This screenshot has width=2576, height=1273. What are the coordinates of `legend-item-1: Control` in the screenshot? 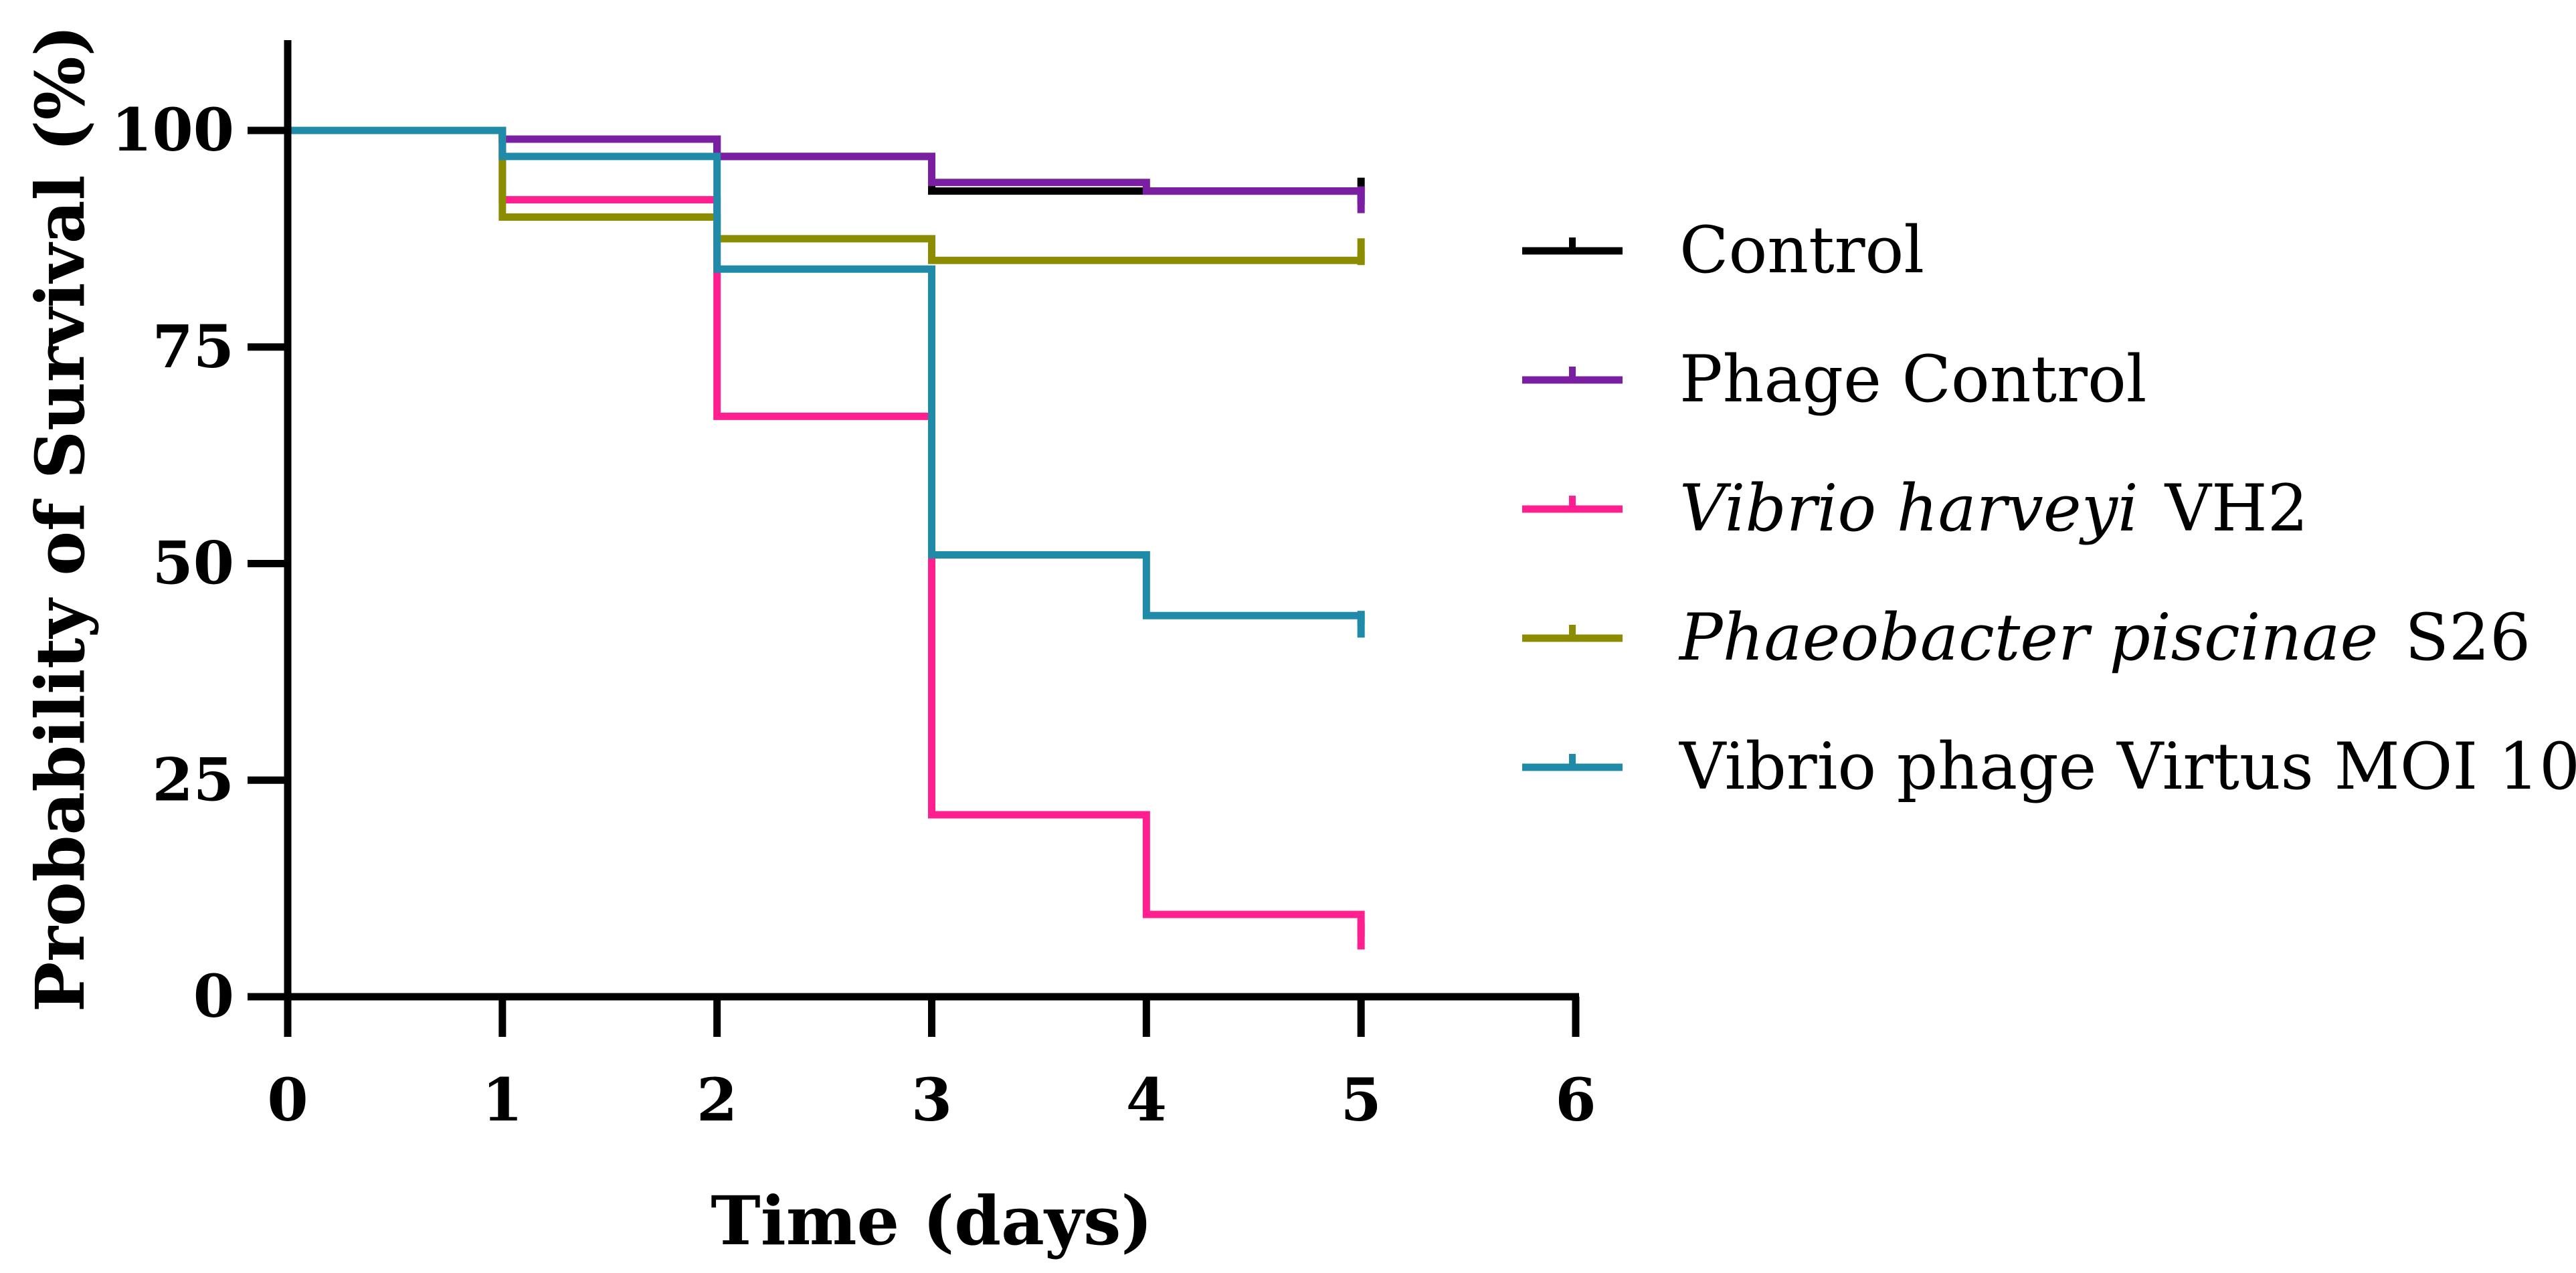 It's located at (1723, 250).